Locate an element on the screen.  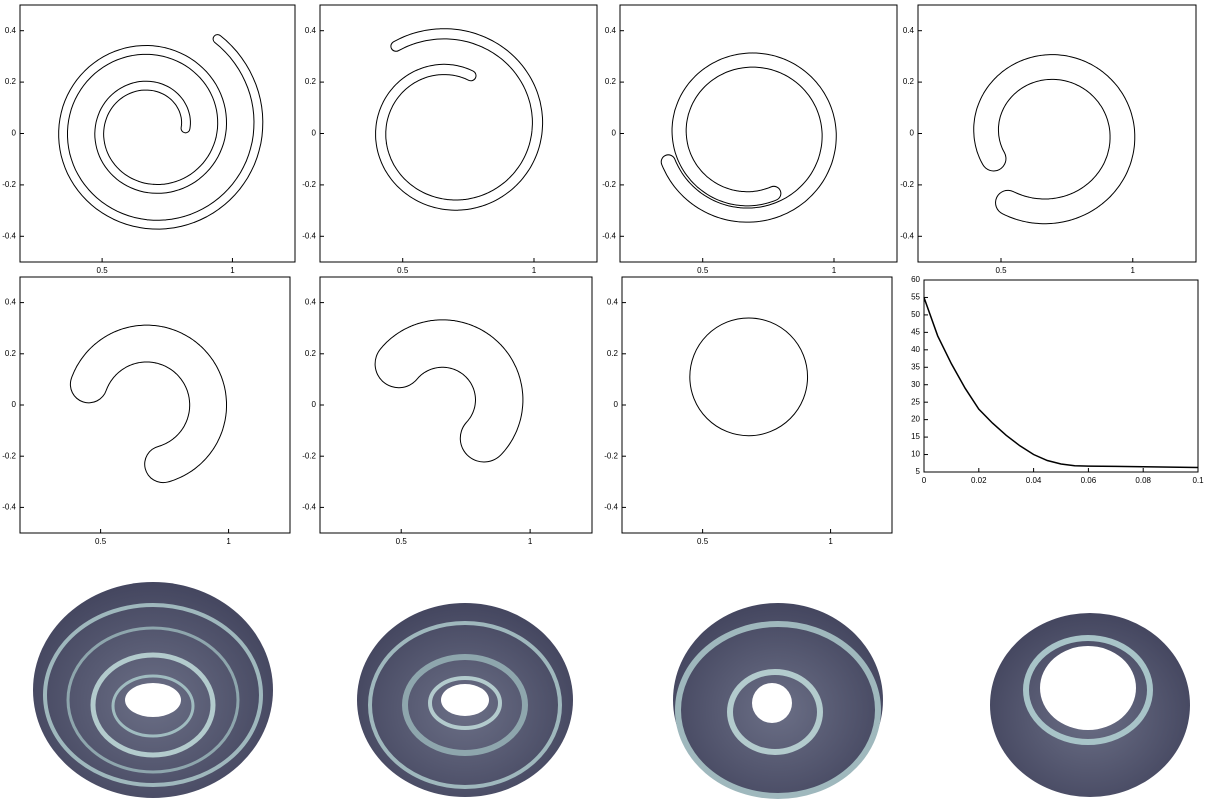
y-tick-label: 60 is located at coordinates (915, 279).